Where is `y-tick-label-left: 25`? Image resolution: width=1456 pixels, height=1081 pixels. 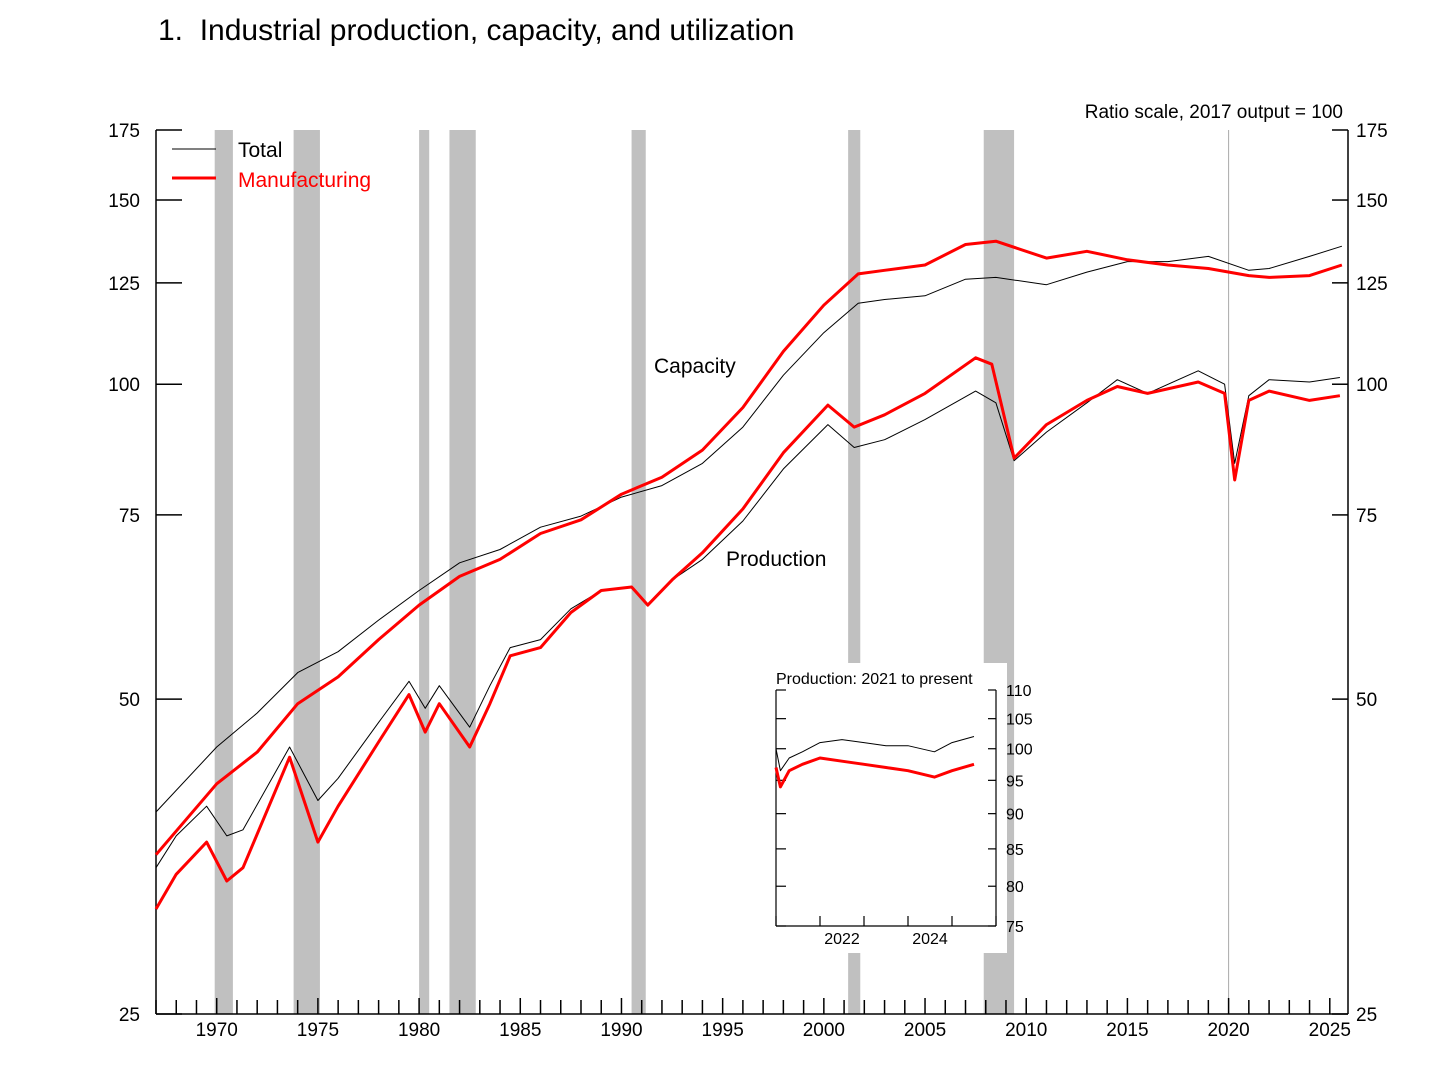 y-tick-label-left: 25 is located at coordinates (129, 1015).